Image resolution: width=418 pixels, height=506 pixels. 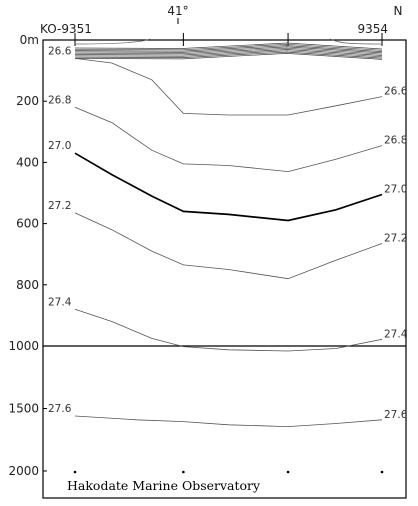 I want to click on isopycnal-right-label: 27.2, so click(x=395, y=238).